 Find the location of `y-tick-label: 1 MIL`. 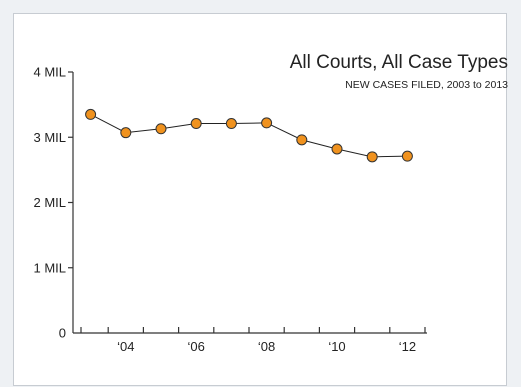

y-tick-label: 1 MIL is located at coordinates (49, 267).